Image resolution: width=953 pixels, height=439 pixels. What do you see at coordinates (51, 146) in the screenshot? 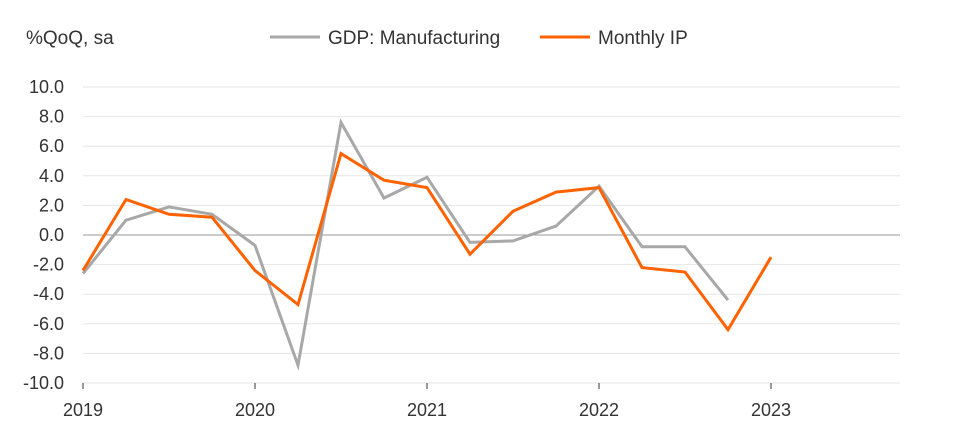
I see `y-tick-label: 6.0` at bounding box center [51, 146].